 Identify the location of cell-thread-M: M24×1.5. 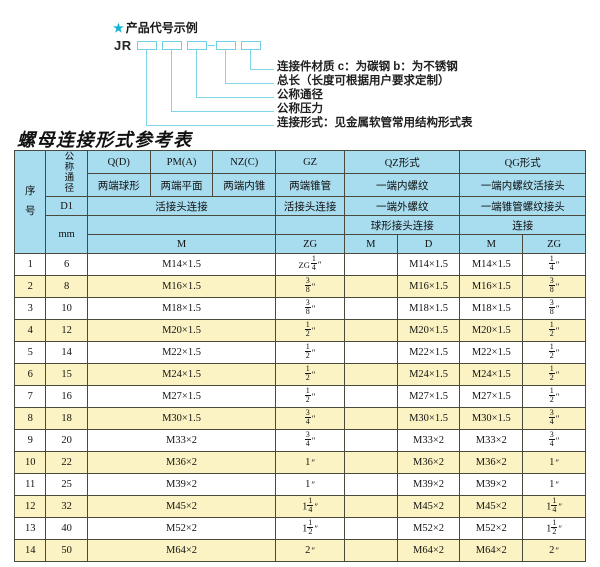
(181, 374).